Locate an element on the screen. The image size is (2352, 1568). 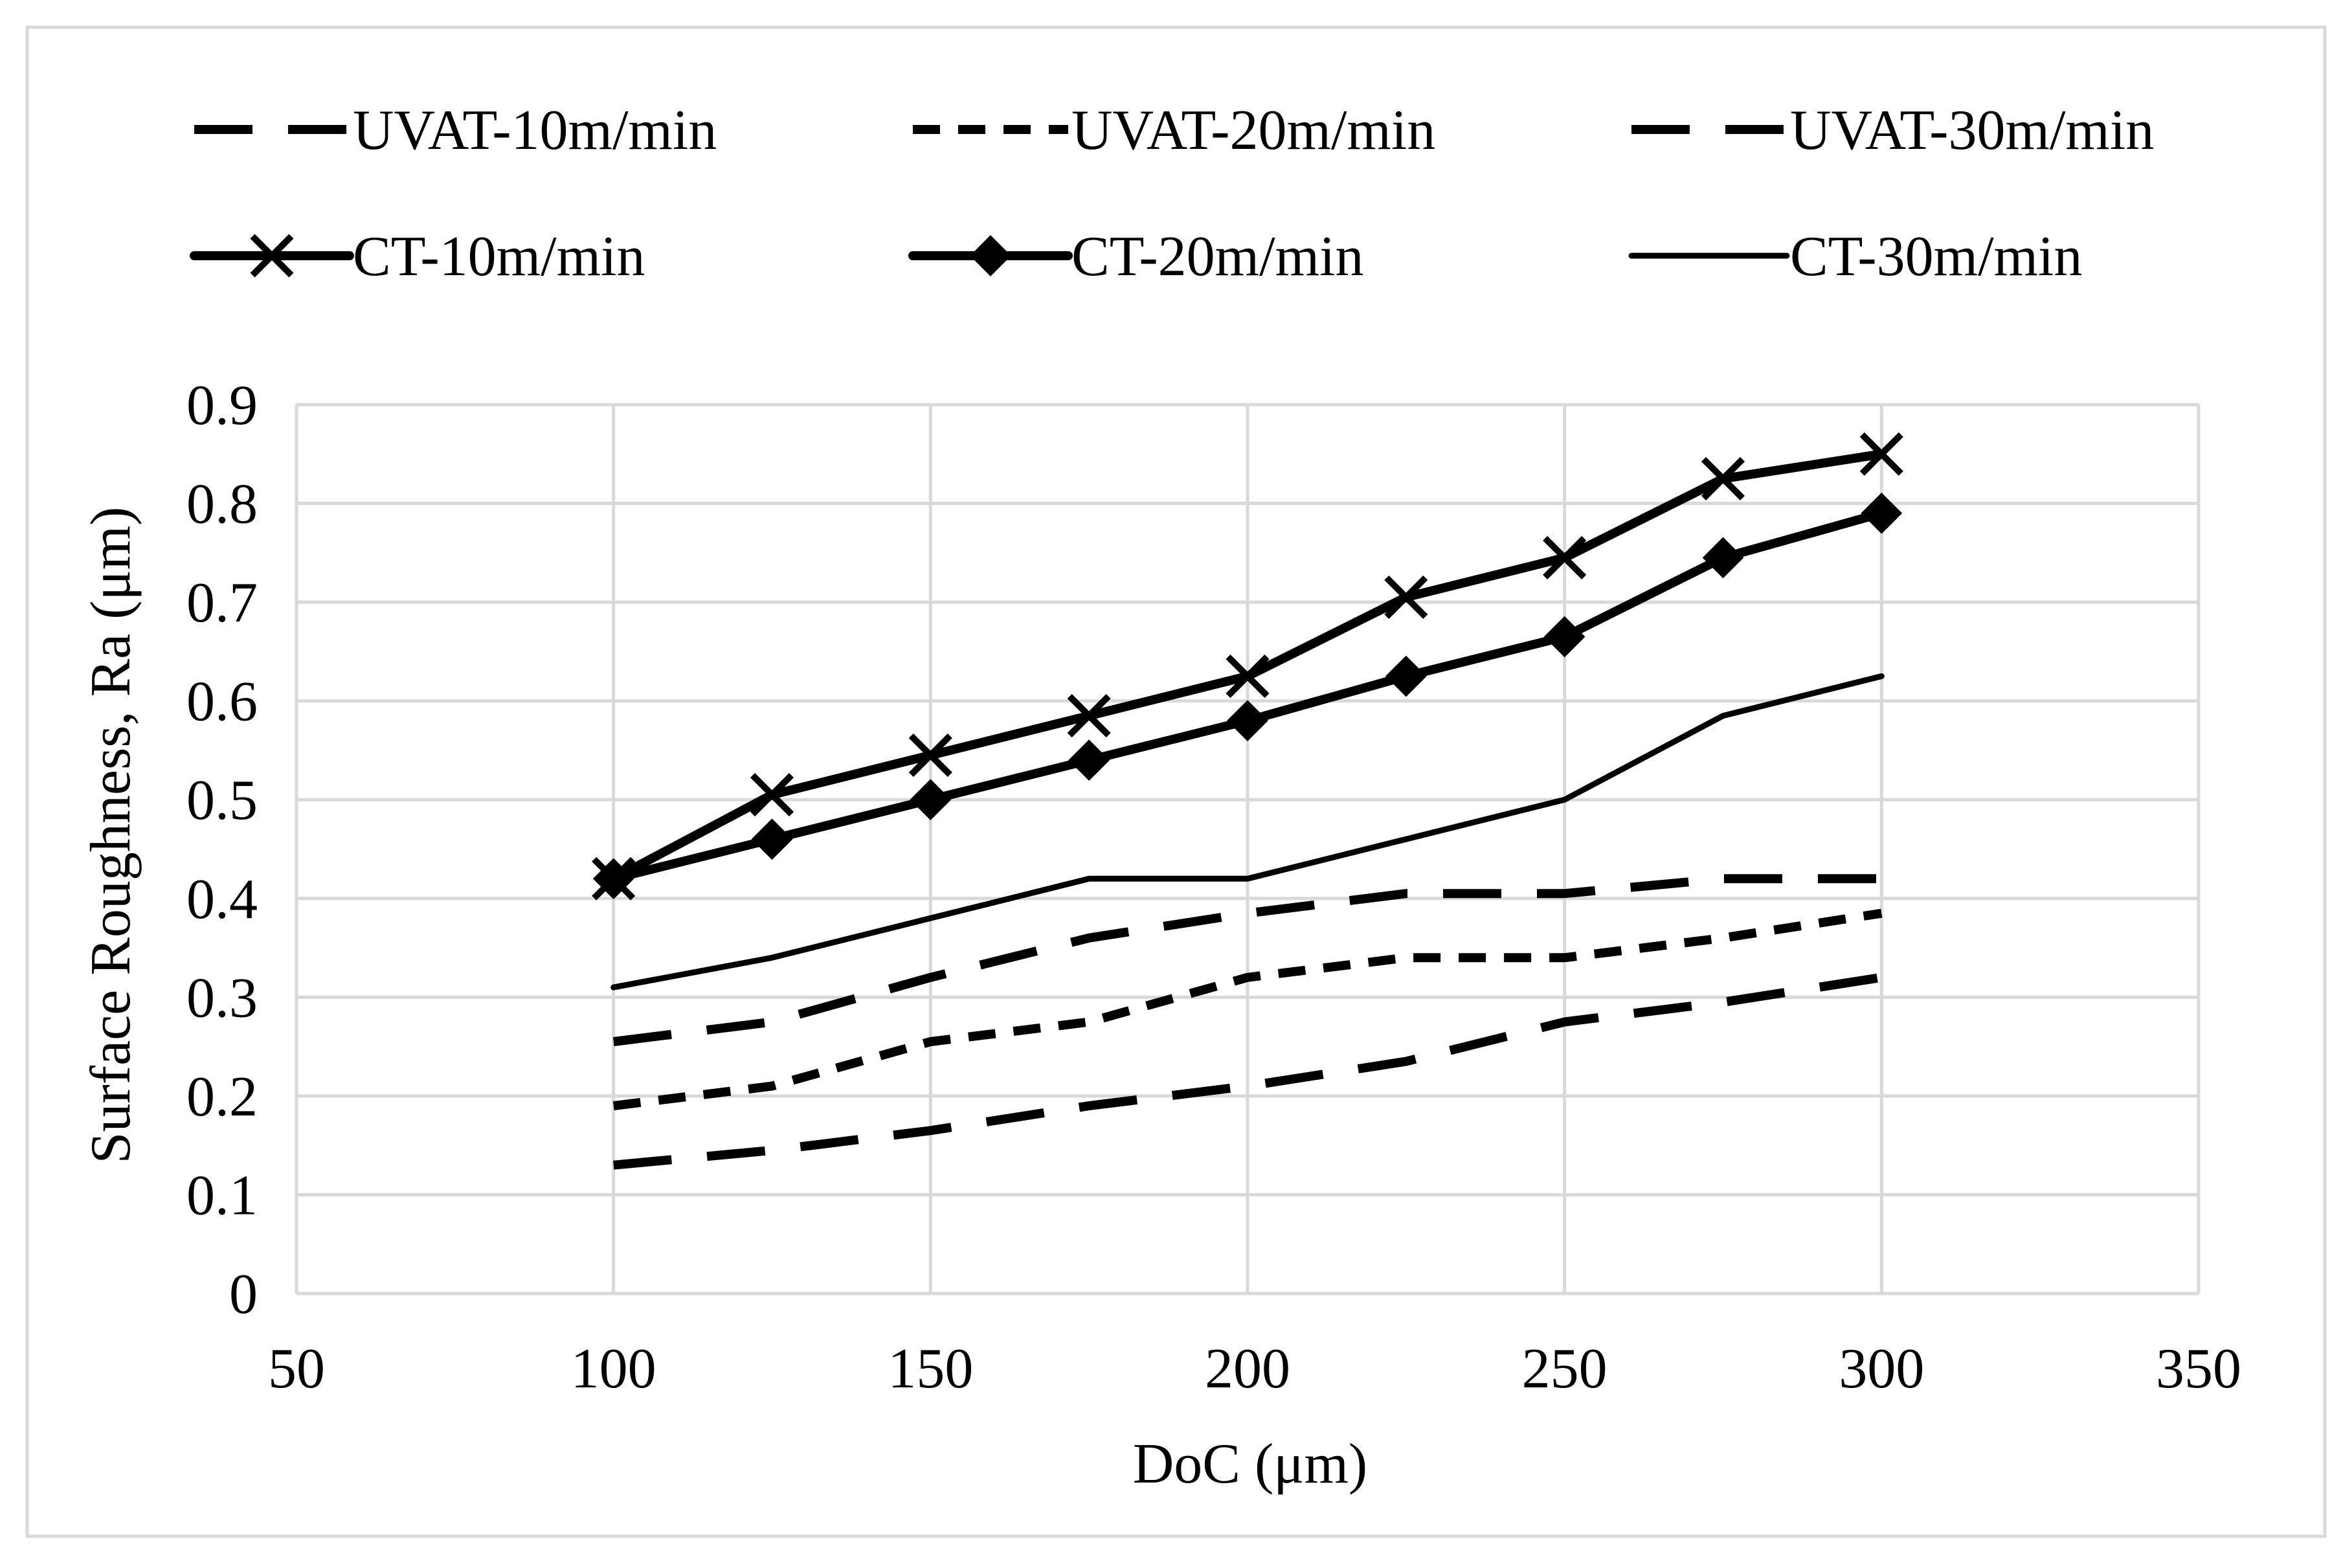
x-tick-label: 250 is located at coordinates (1564, 1369).